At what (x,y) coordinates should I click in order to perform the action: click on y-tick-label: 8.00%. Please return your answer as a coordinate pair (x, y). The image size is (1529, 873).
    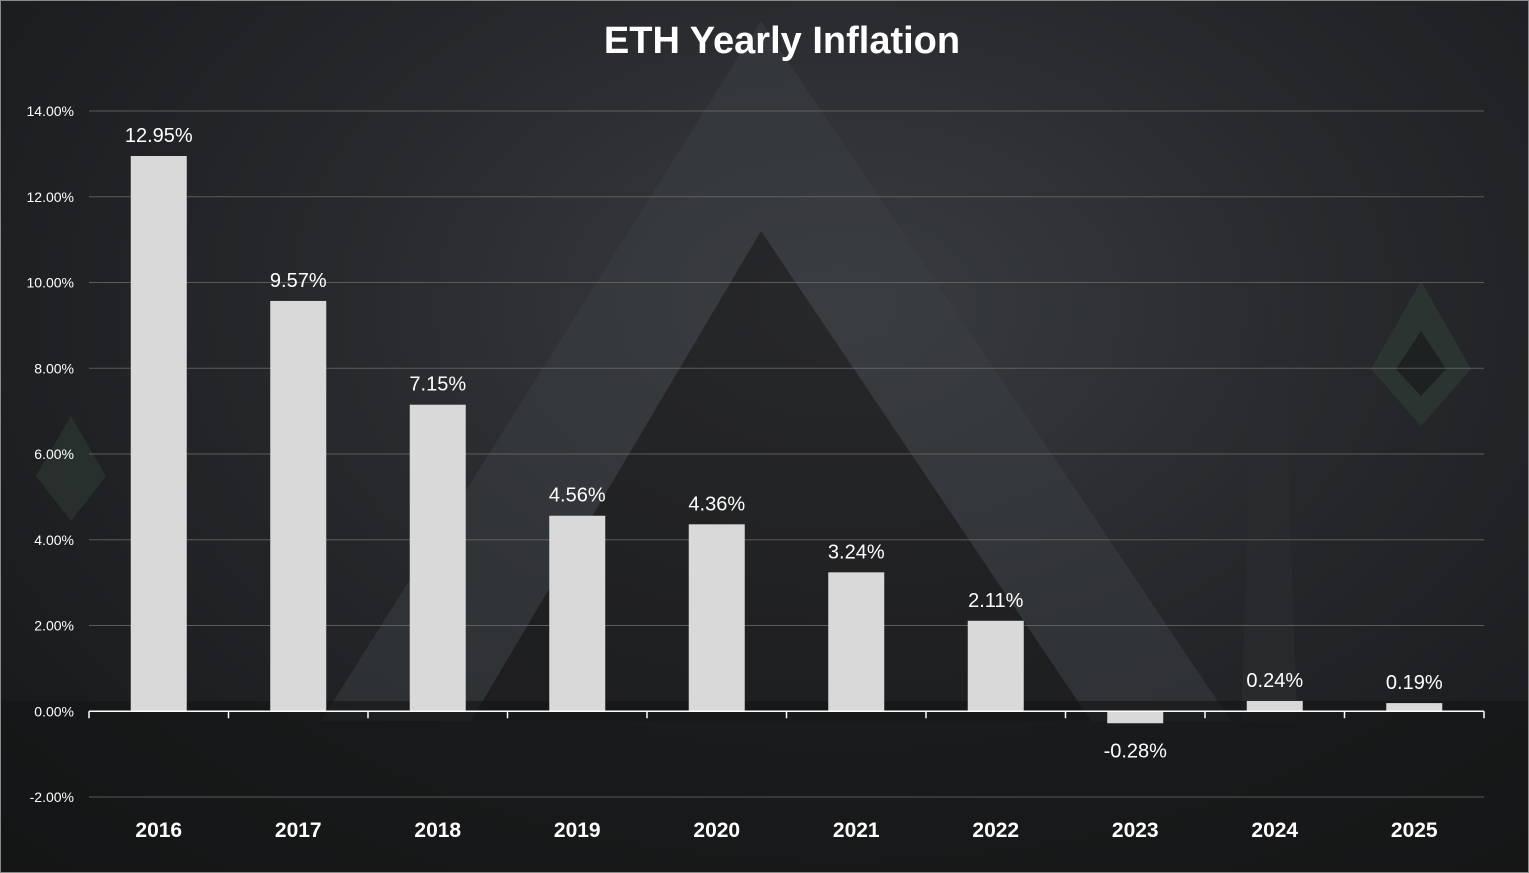
    Looking at the image, I should click on (54, 368).